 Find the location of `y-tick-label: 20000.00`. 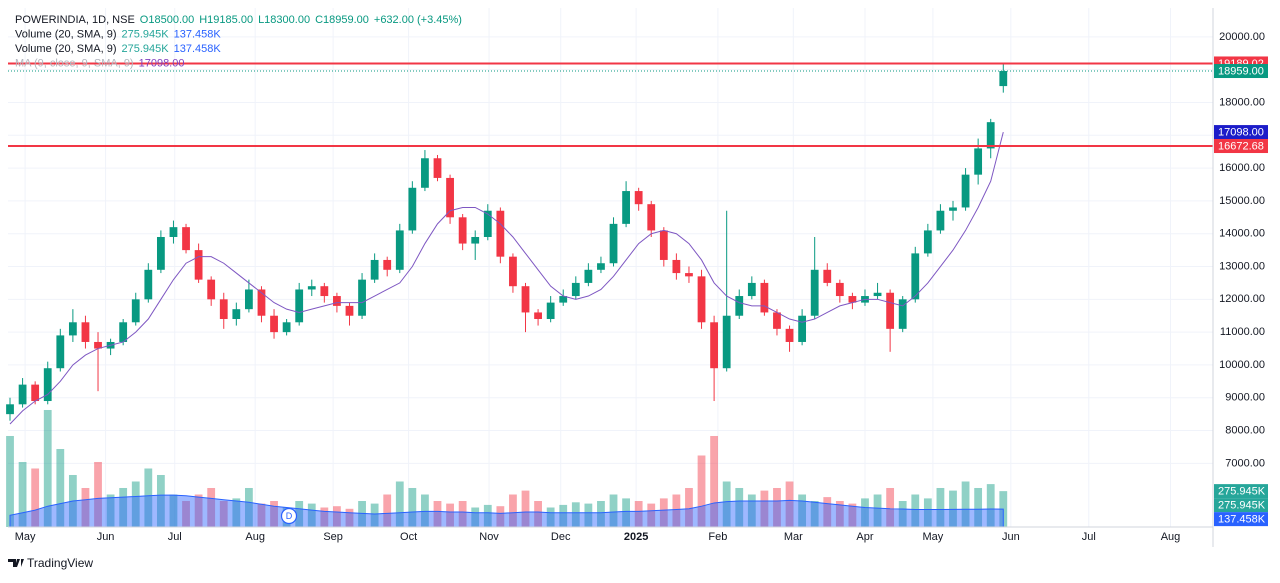

y-tick-label: 20000.00 is located at coordinates (1242, 37).